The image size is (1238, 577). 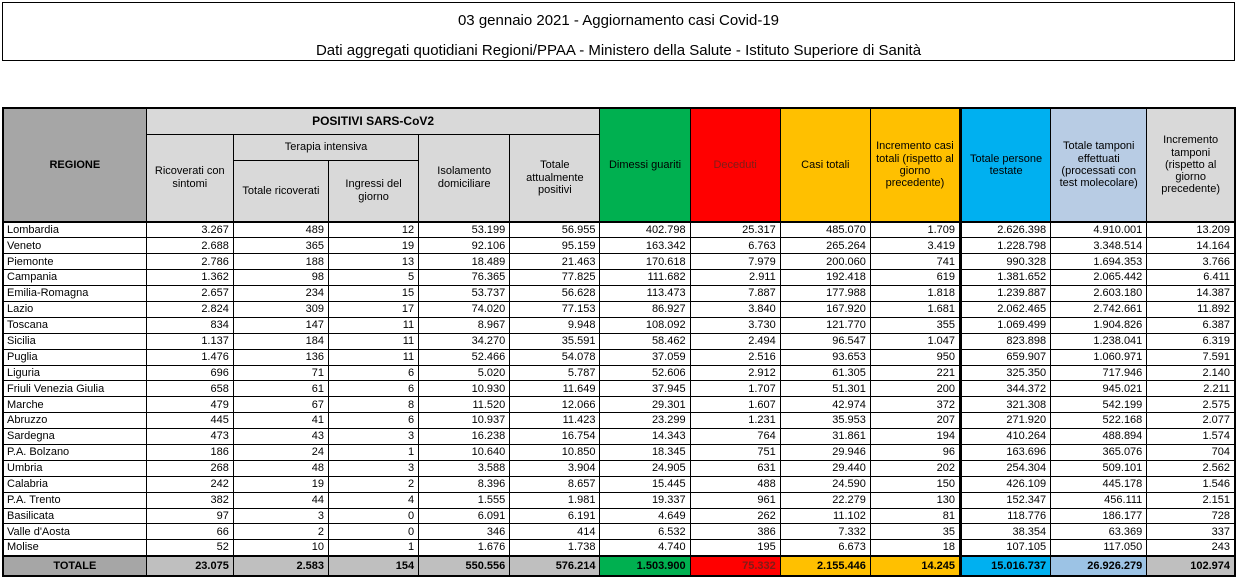 I want to click on value-cell: 6.411, so click(x=1191, y=278).